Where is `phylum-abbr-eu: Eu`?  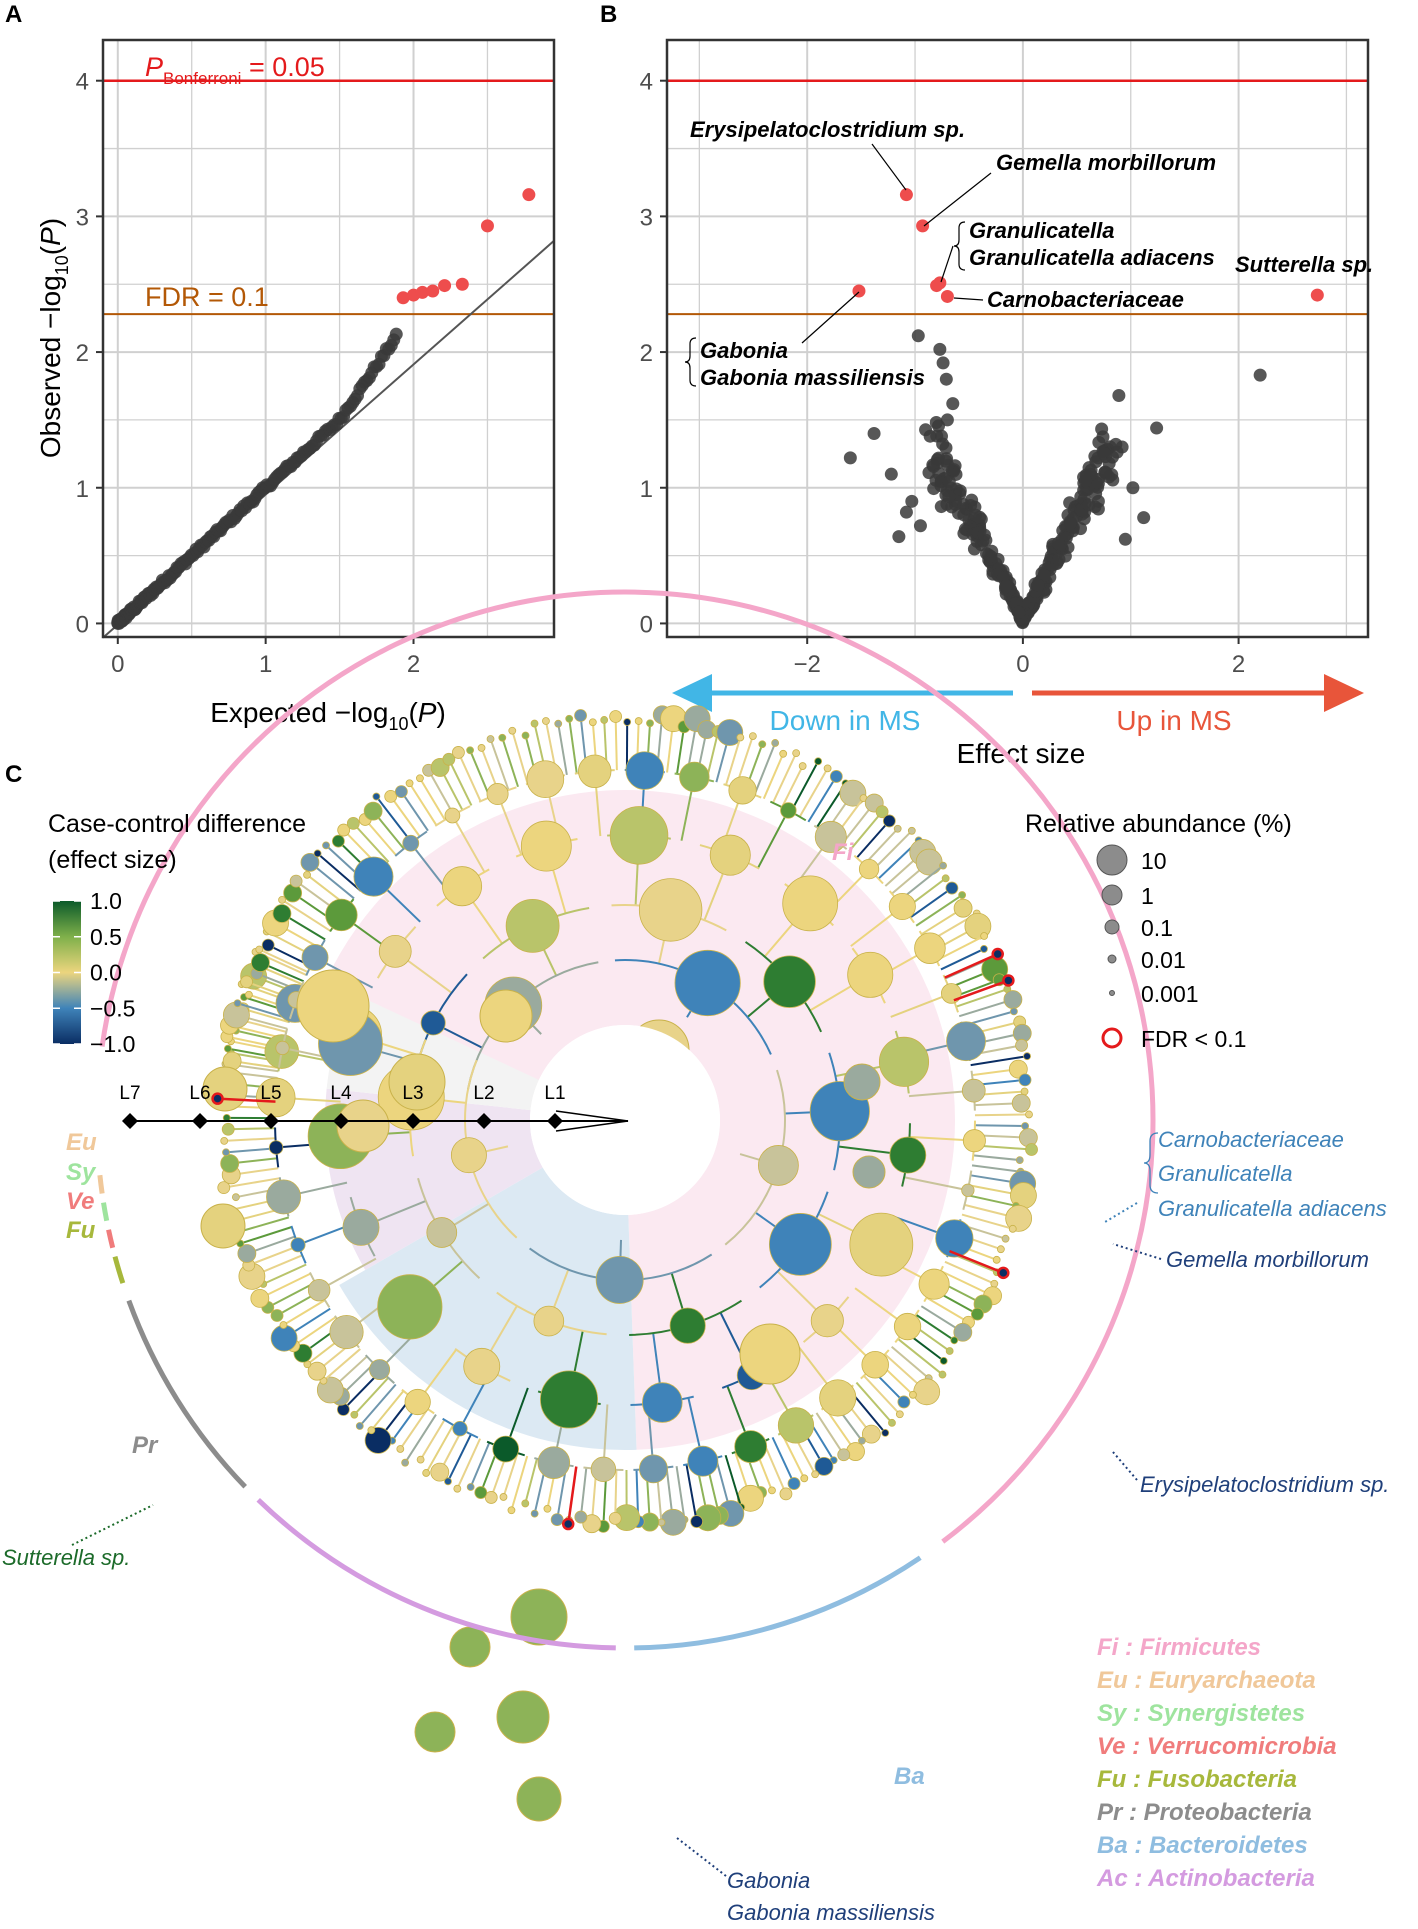 phylum-abbr-eu: Eu is located at coordinates (81, 1142).